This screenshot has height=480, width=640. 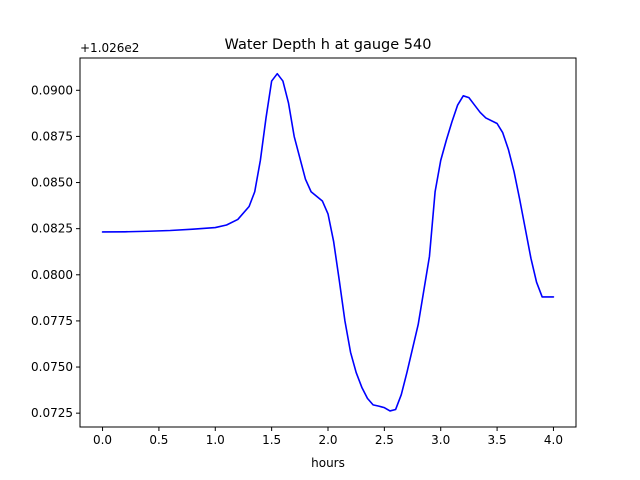 I want to click on x-axis: 0.0 0.5 1.0 1.5 2.0 2.5 3.0 3.5 4.0, so click(x=328, y=437).